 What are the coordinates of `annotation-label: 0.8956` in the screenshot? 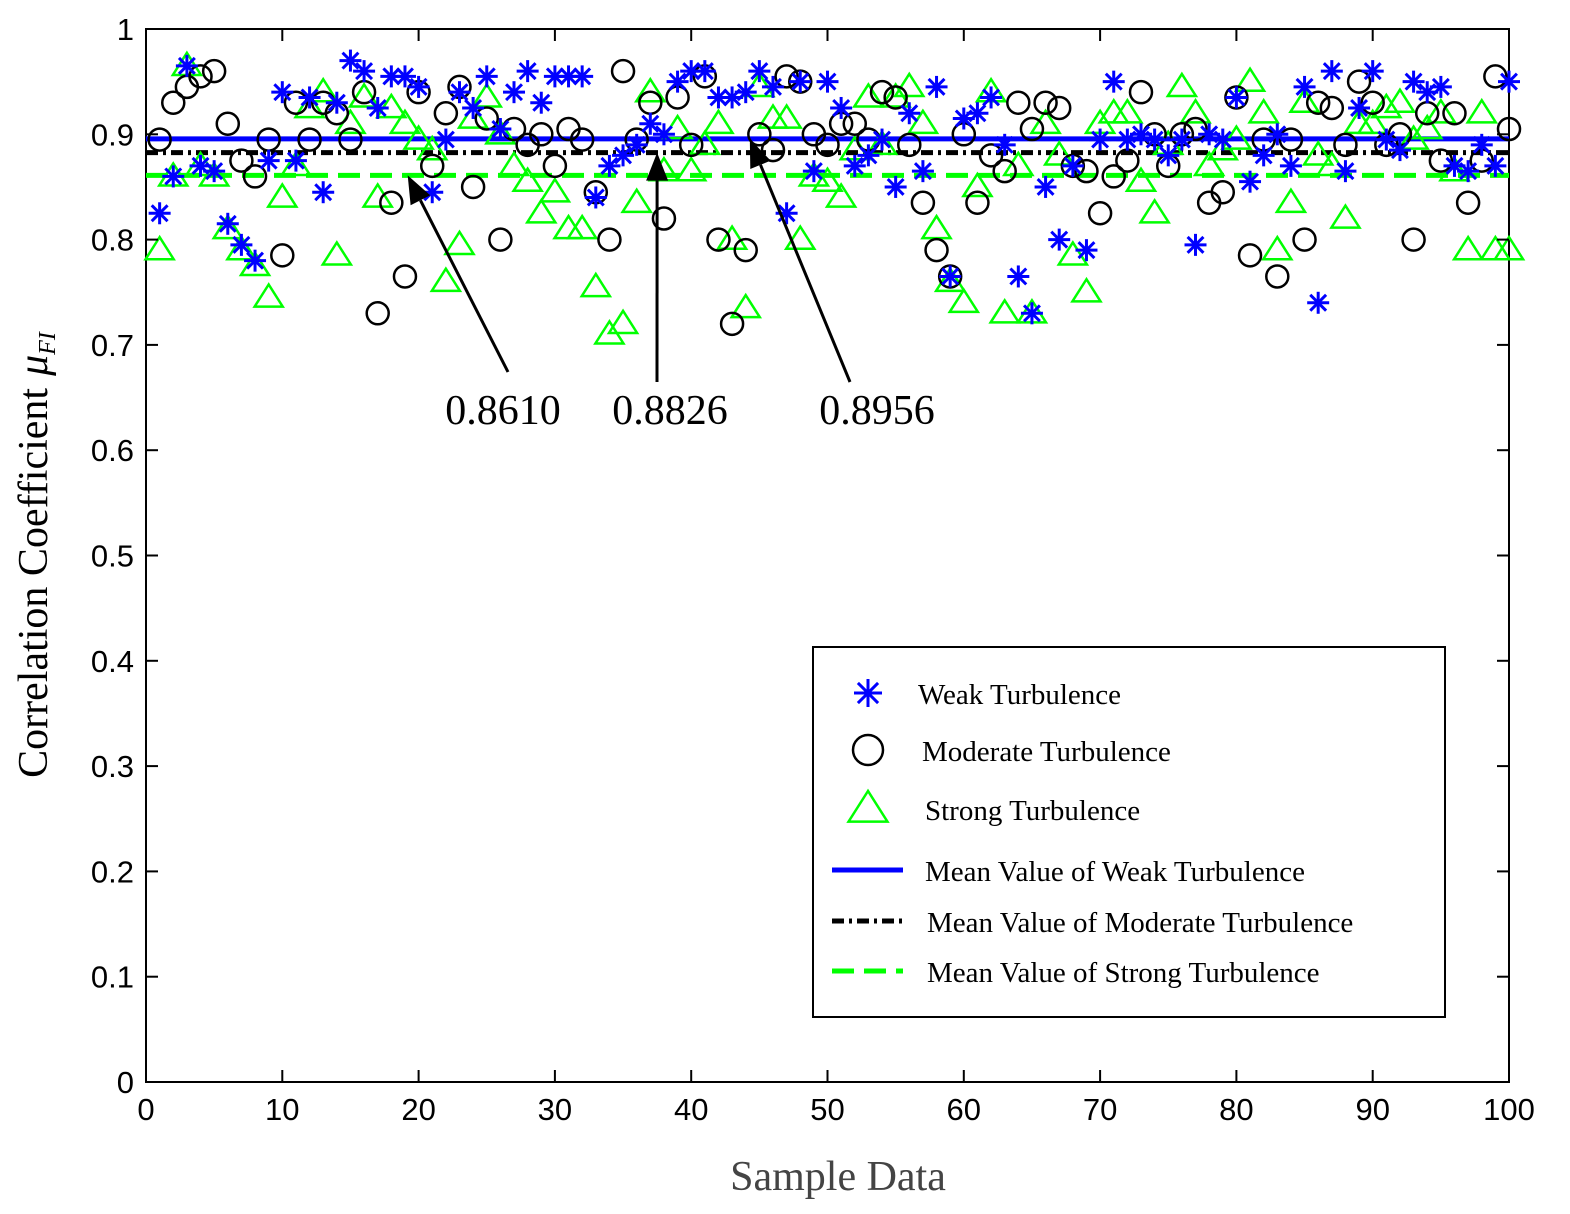 It's located at (877, 411).